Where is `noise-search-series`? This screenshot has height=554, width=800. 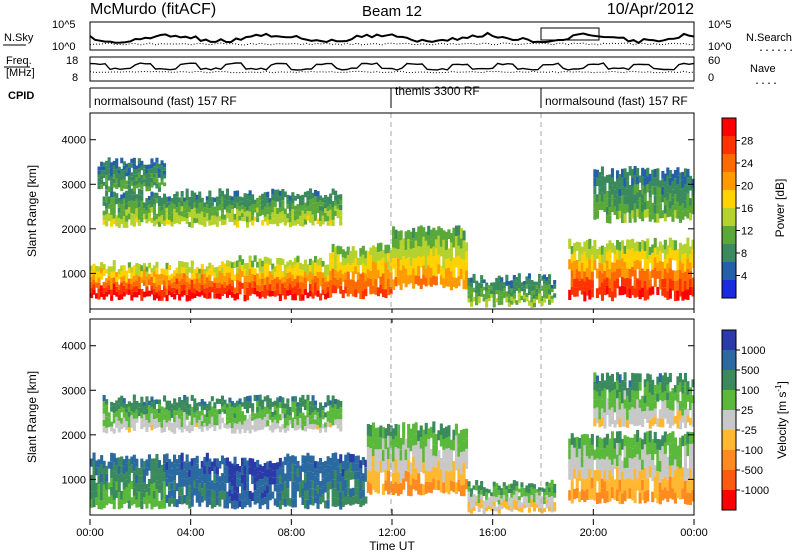
noise-search-series is located at coordinates (391, 44).